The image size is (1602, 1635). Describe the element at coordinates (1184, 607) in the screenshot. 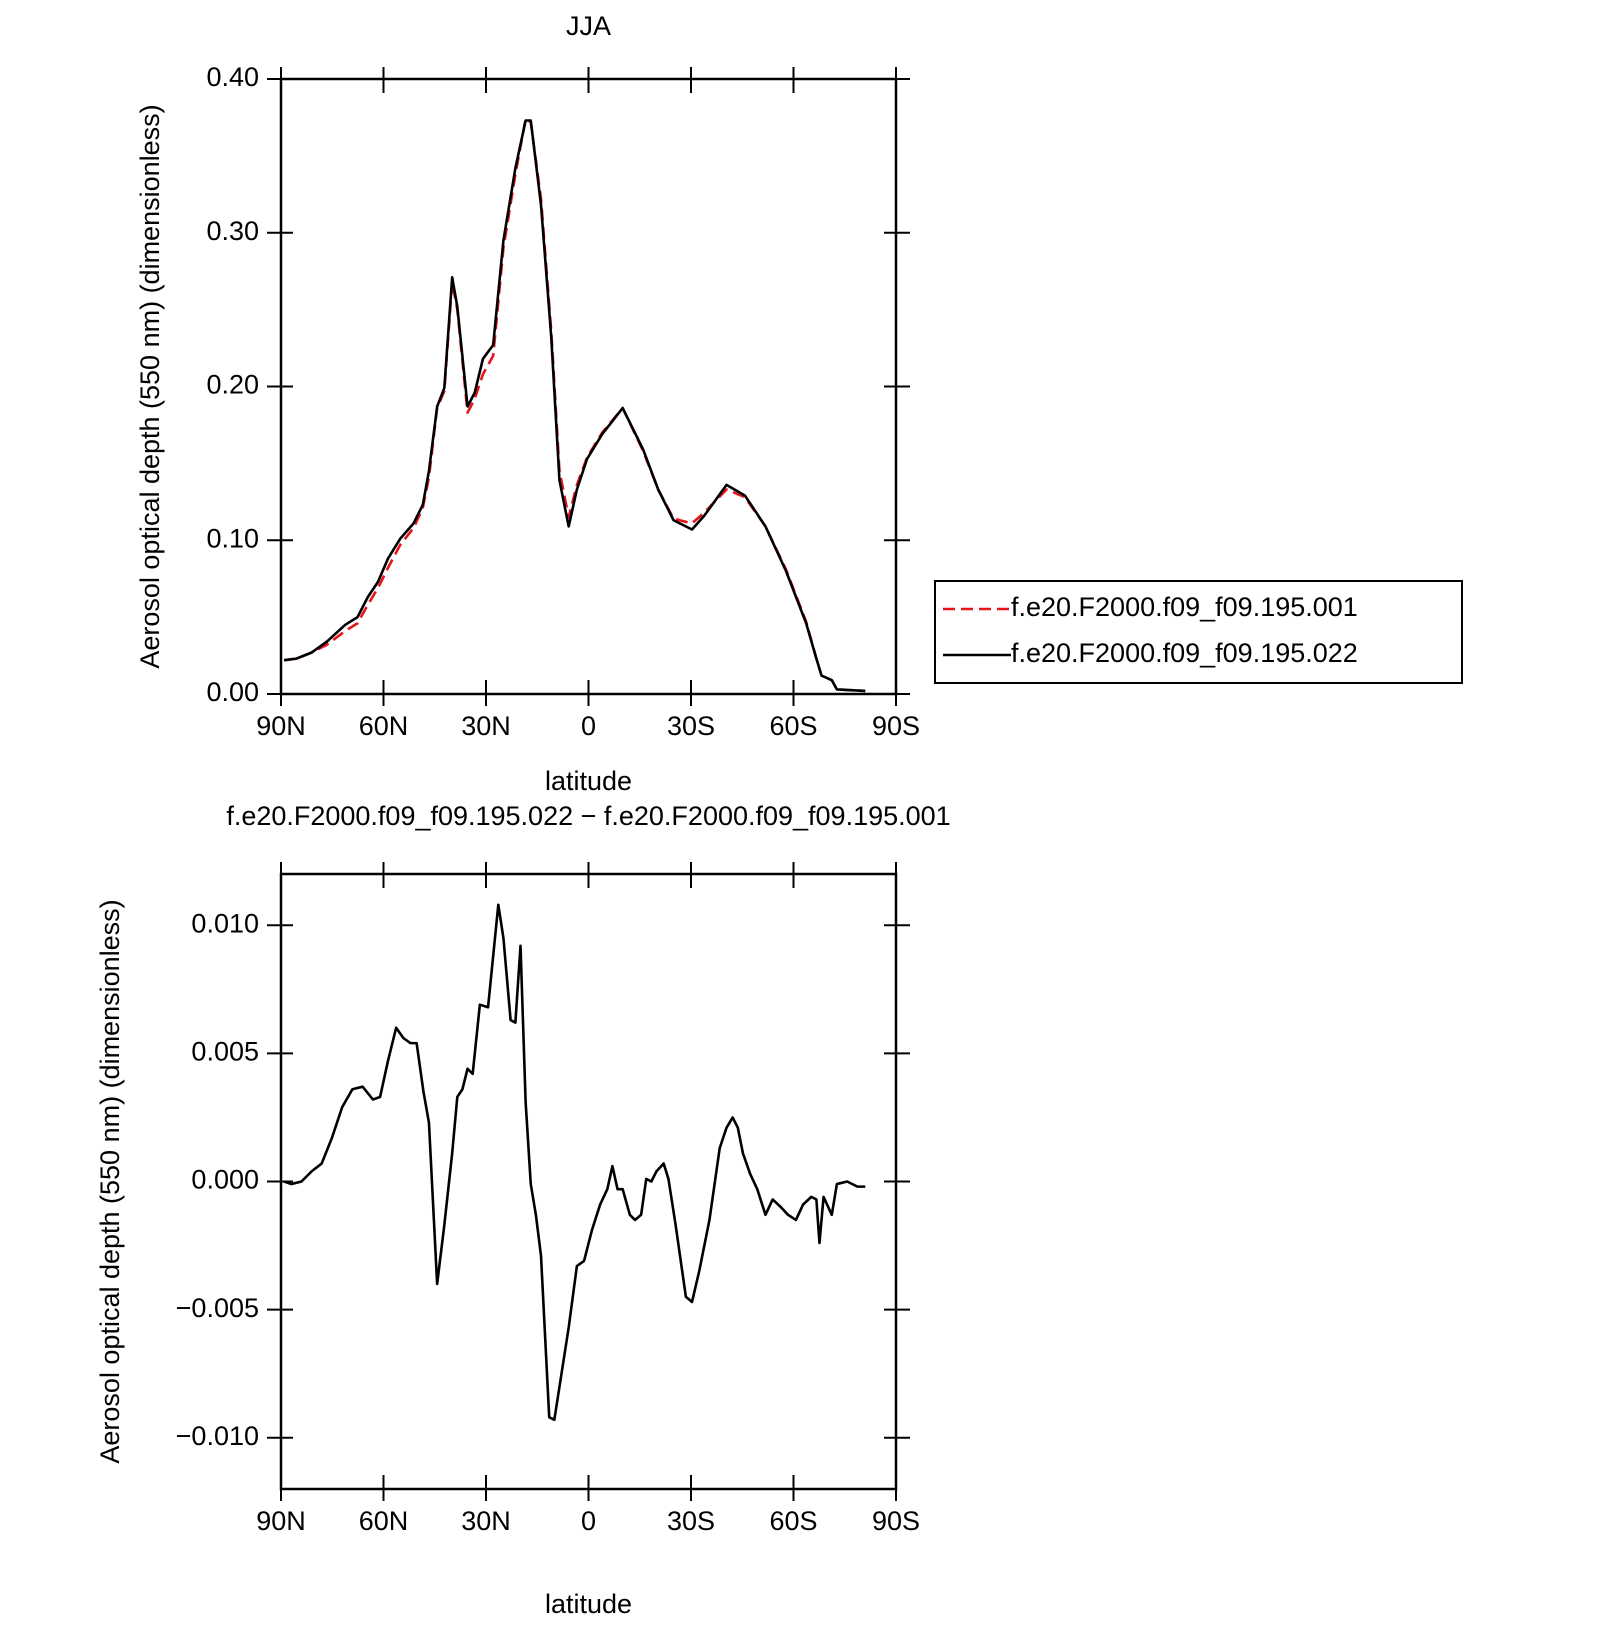

I see `legend-label: f.e20.F2000.f09_f09.195.001` at that location.